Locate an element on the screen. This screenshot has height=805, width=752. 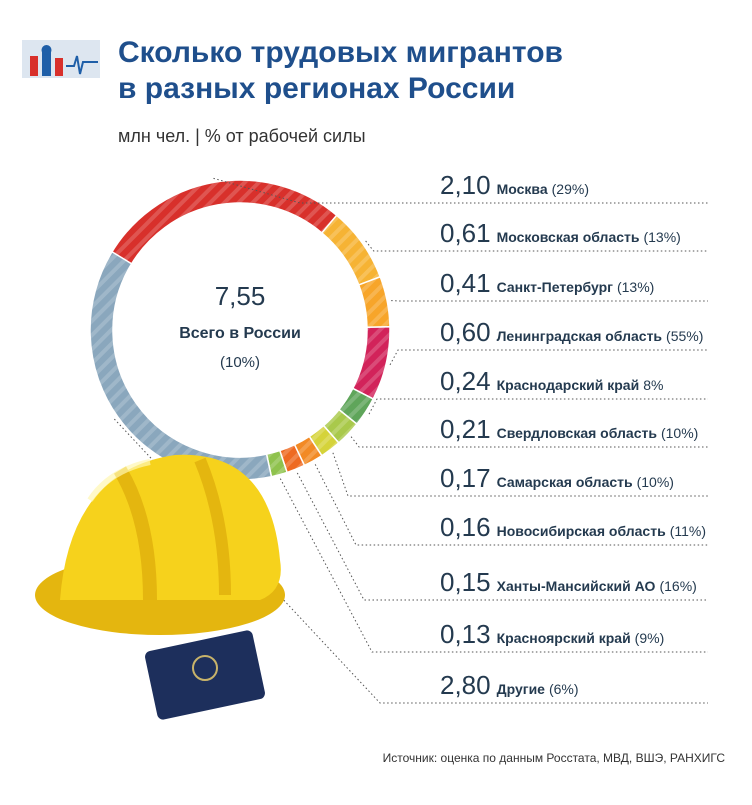
region-name: Другие is located at coordinates (521, 689).